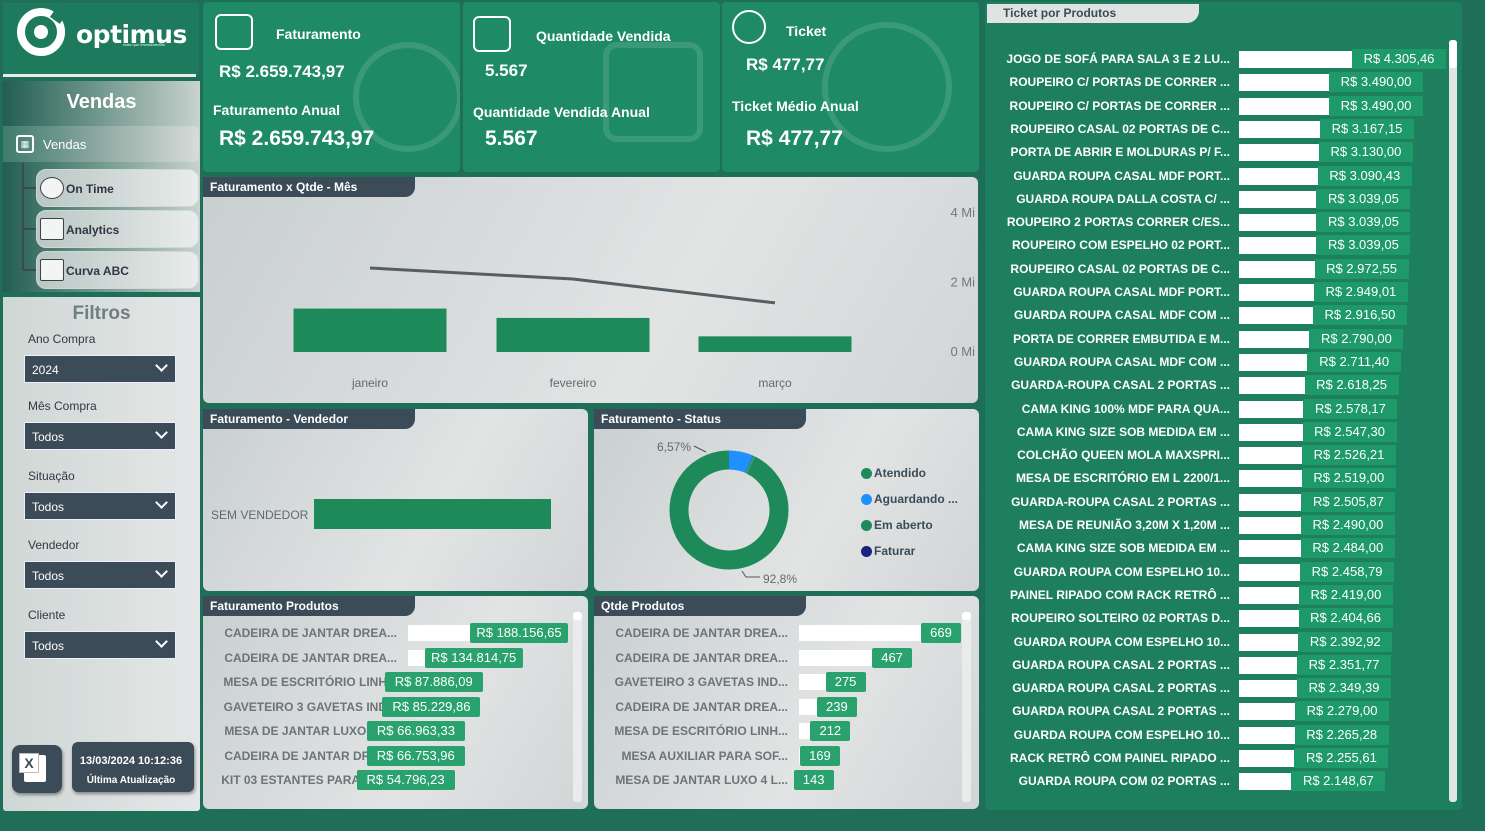  Describe the element at coordinates (101, 144) in the screenshot. I see `nav-item-vendas` at that location.